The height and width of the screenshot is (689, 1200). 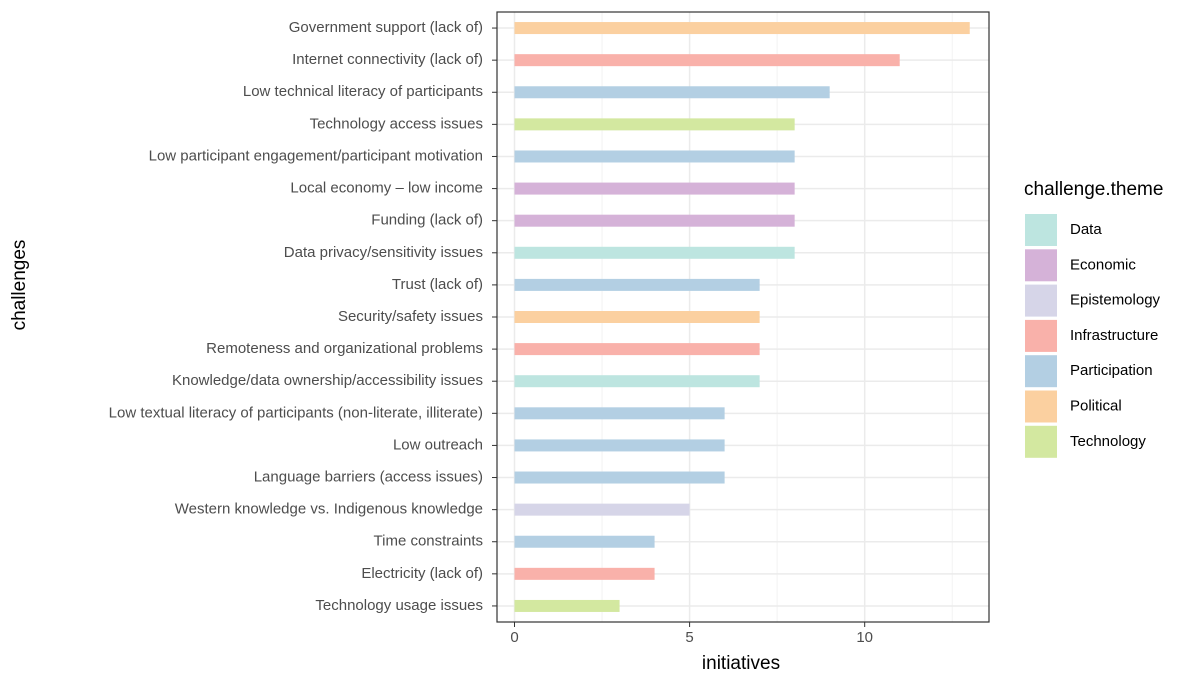 I want to click on y-tick-label: Local economy – low income, so click(x=386, y=188).